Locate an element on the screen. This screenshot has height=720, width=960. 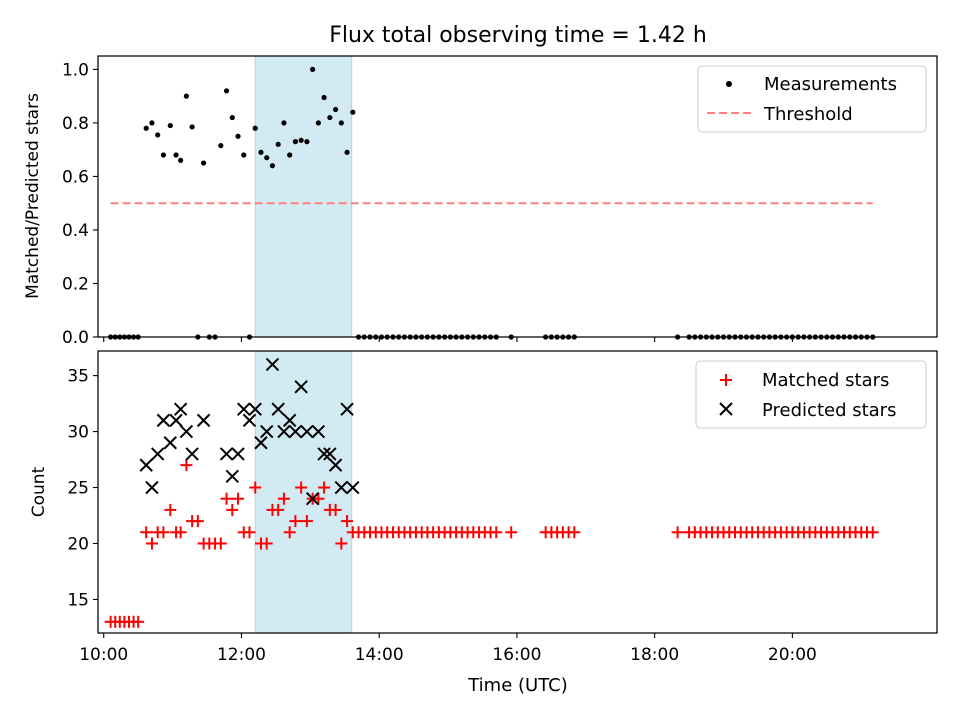
y-tick: 0.6 is located at coordinates (80, 177).